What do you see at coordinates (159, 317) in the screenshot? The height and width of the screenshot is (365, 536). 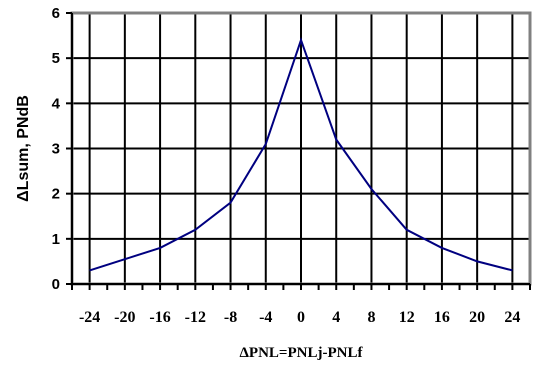 I see `x-tick-label: -16` at bounding box center [159, 317].